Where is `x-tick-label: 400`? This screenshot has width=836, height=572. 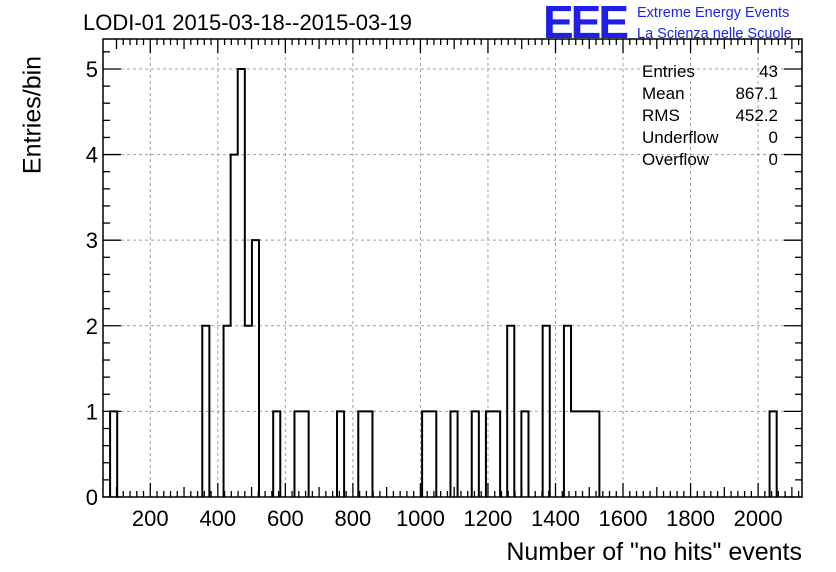 x-tick-label: 400 is located at coordinates (217, 518).